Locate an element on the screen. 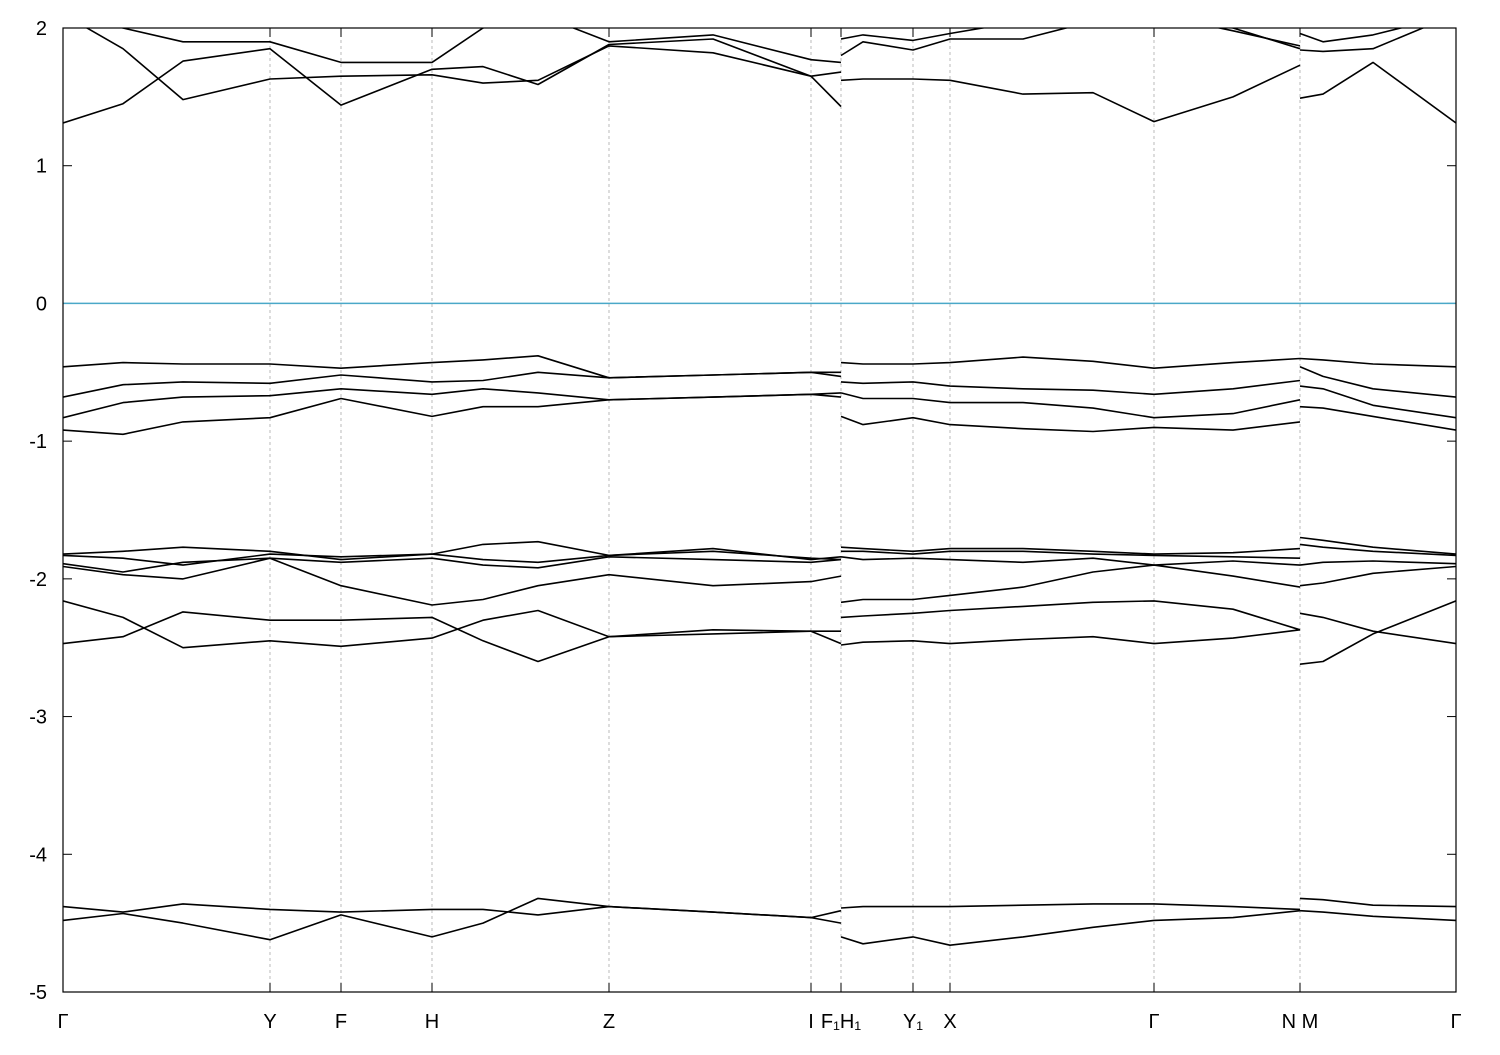 The height and width of the screenshot is (1055, 1500). x-tick-label: X is located at coordinates (949, 1022).